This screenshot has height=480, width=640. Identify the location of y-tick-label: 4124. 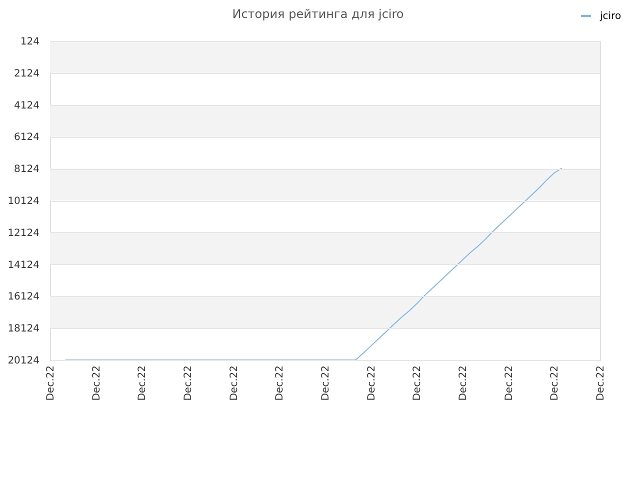
(27, 106).